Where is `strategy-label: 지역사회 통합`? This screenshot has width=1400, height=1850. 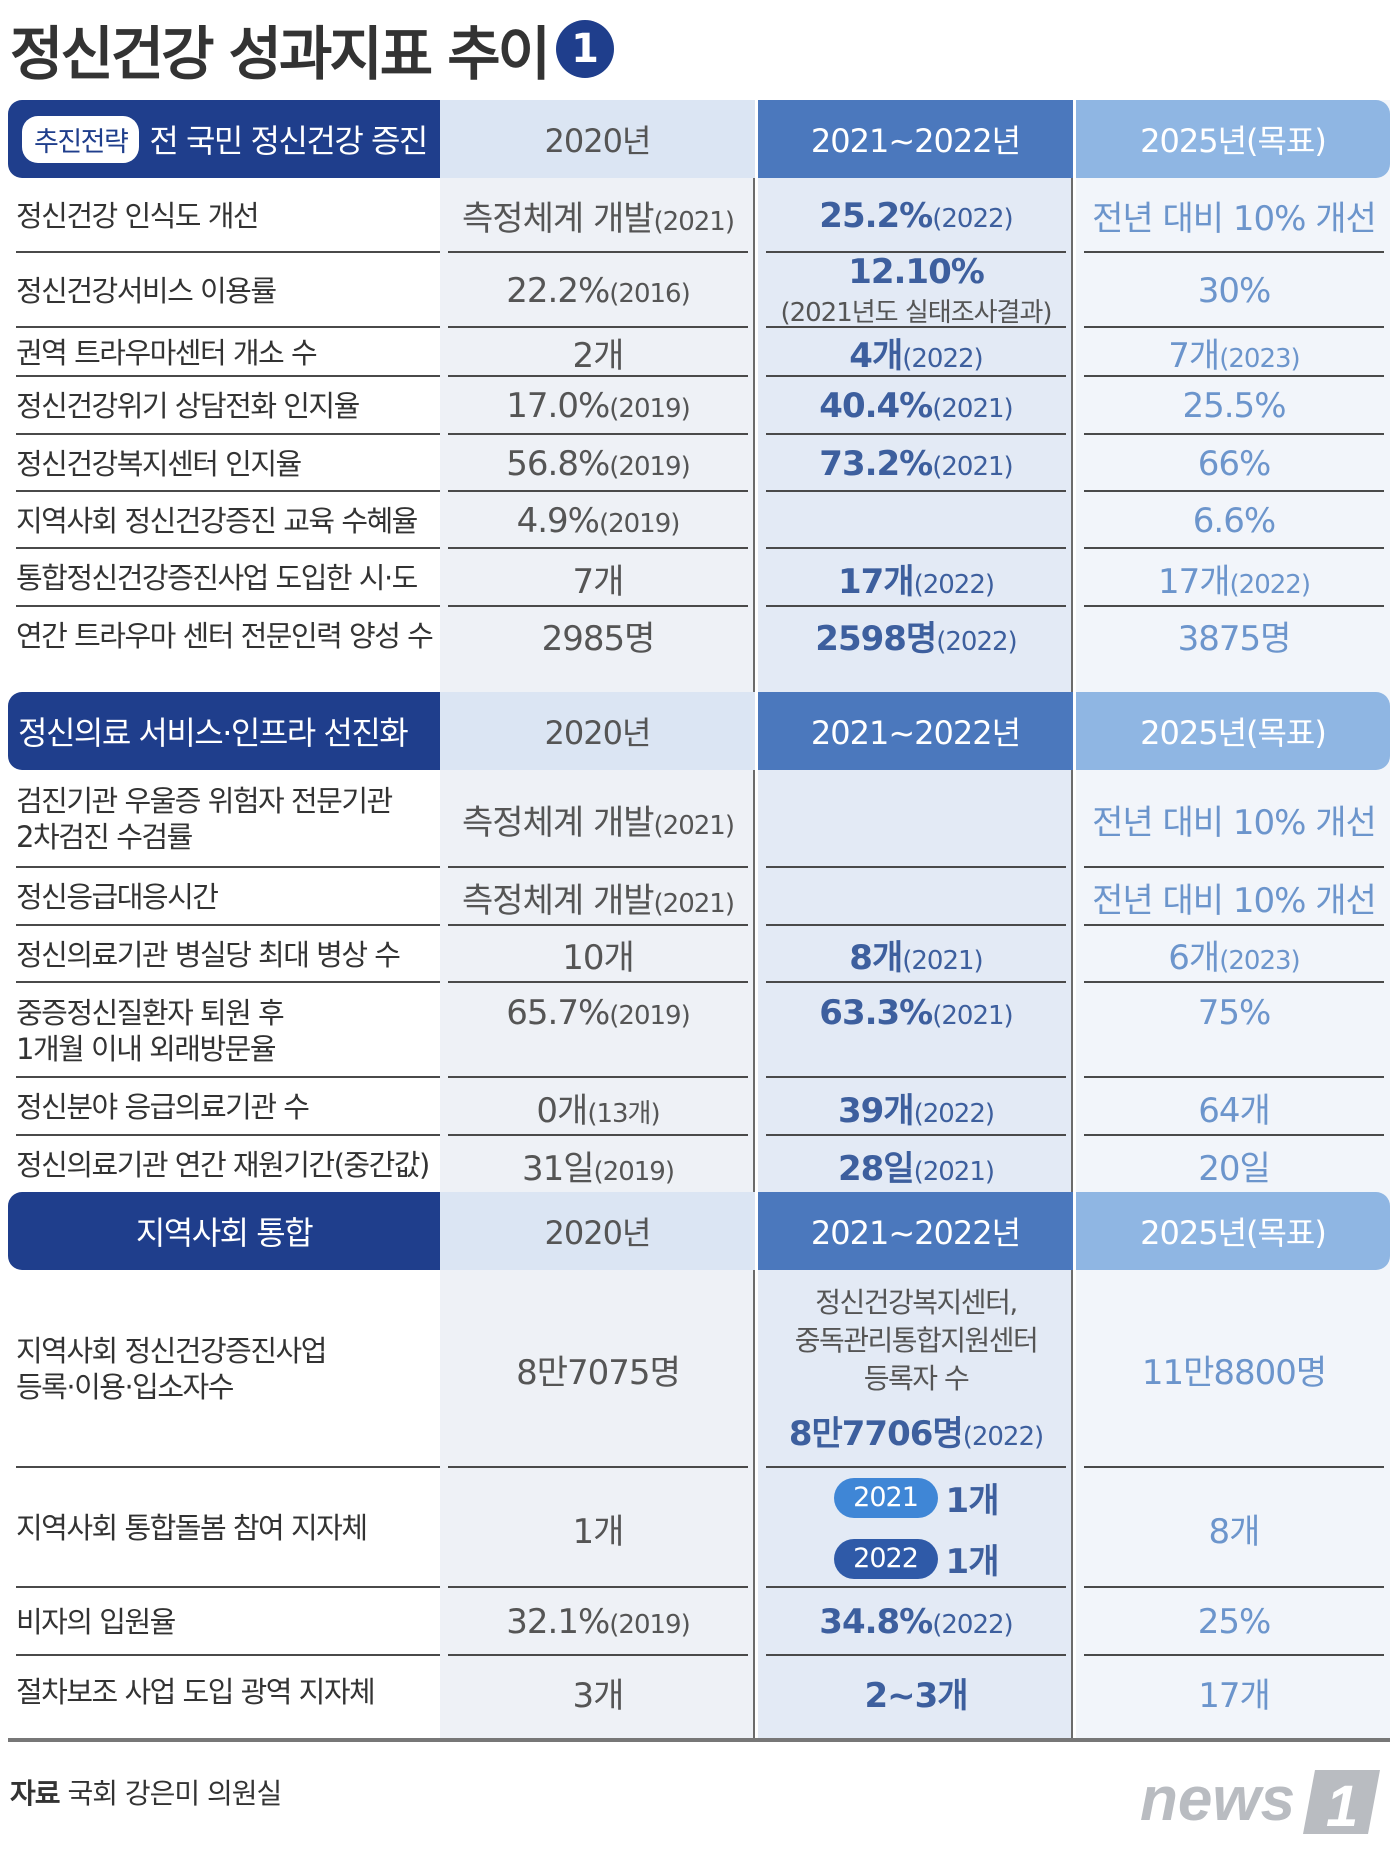
strategy-label: 지역사회 통합 is located at coordinates (224, 1233).